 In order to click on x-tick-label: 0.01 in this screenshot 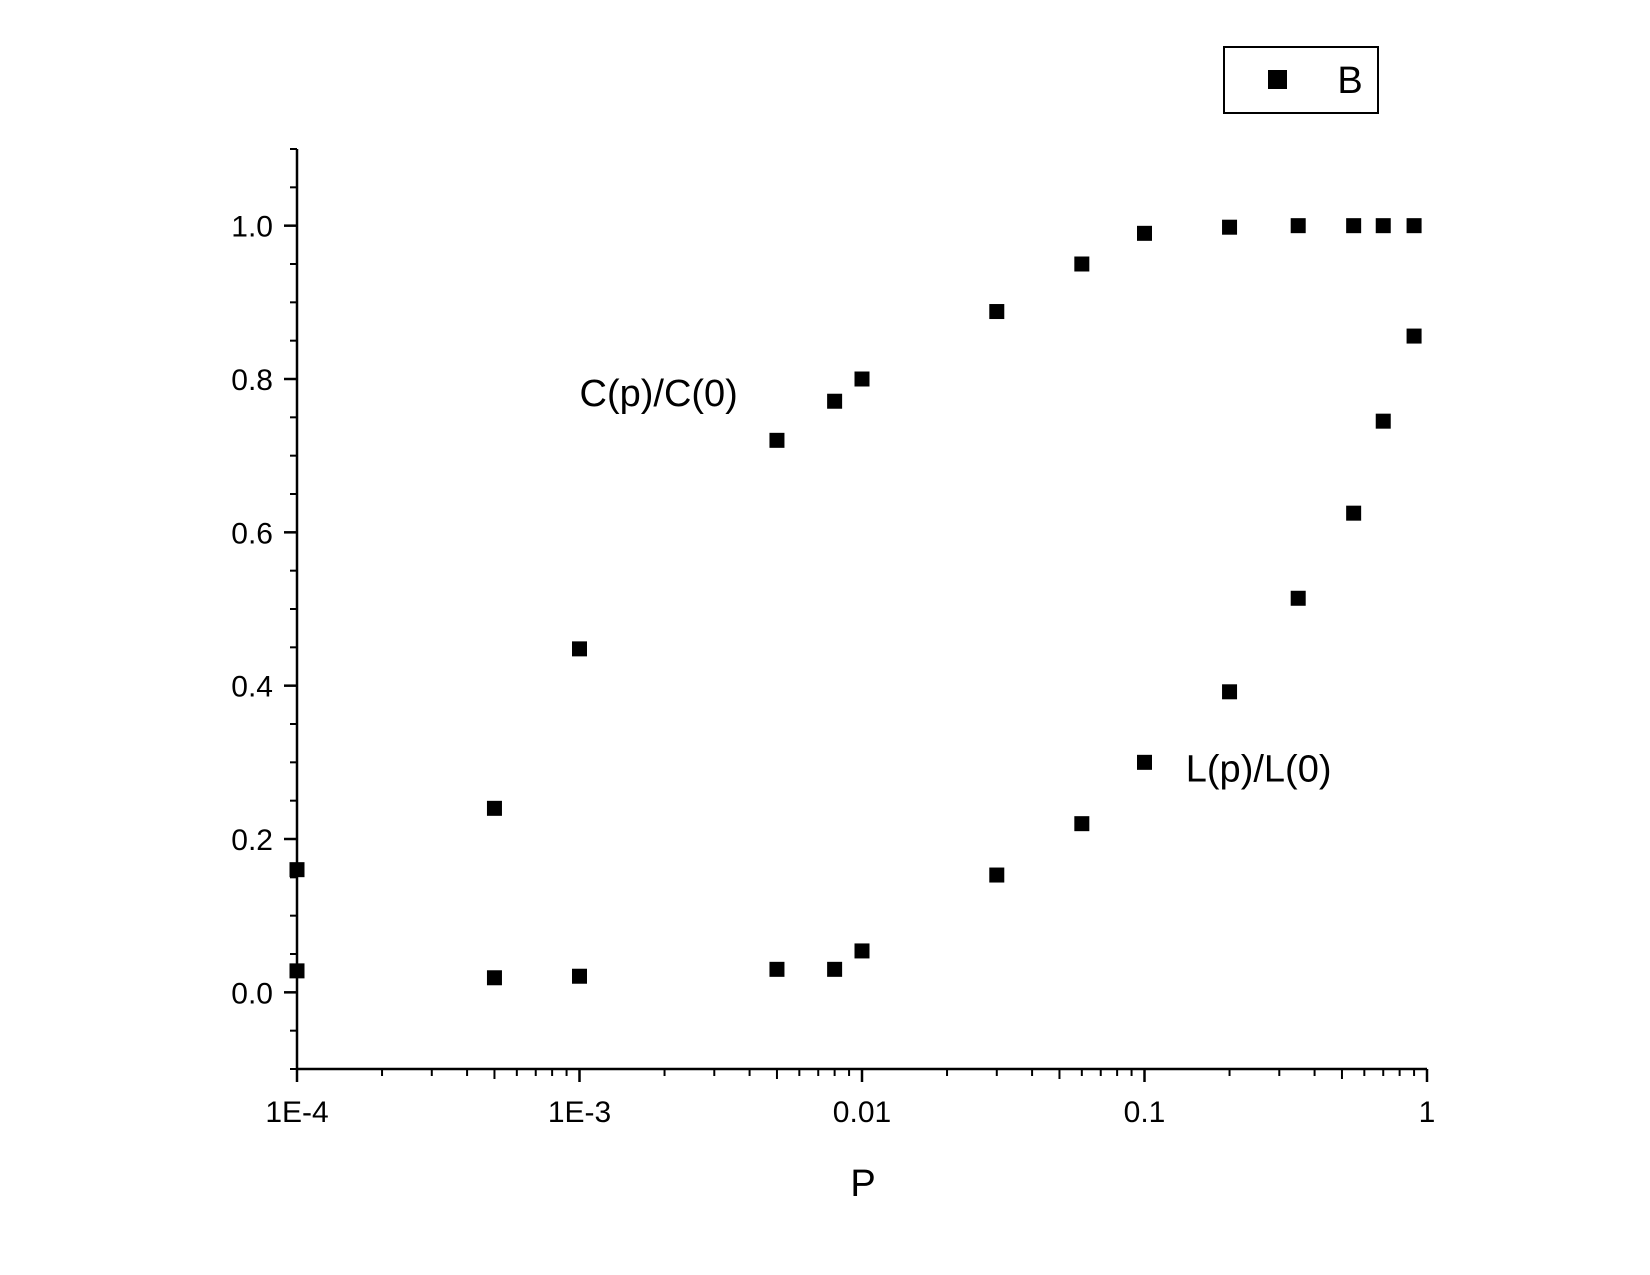, I will do `click(862, 1112)`.